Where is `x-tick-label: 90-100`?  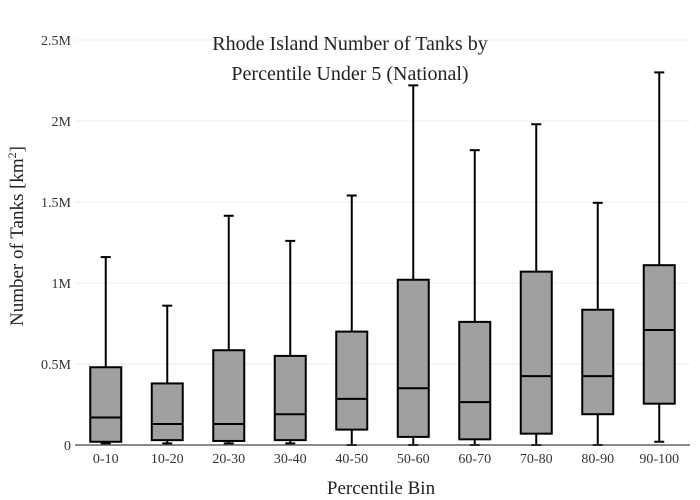 x-tick-label: 90-100 is located at coordinates (659, 459).